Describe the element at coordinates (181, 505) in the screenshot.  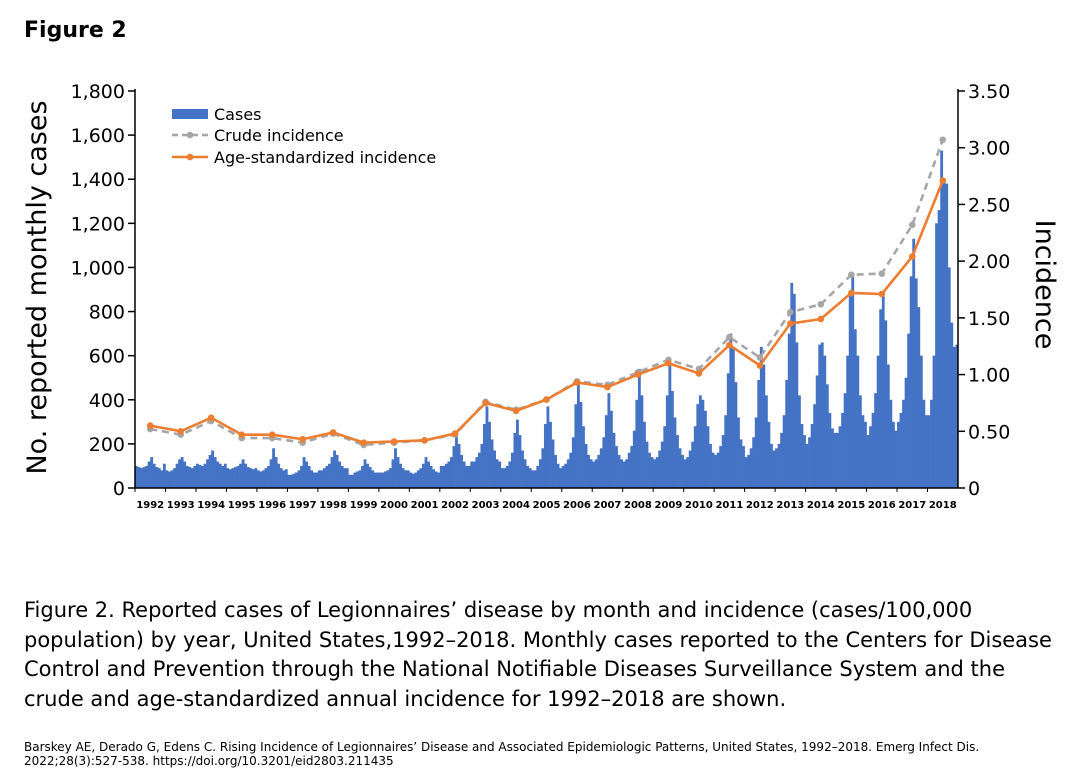
I see `year-label: 1993` at that location.